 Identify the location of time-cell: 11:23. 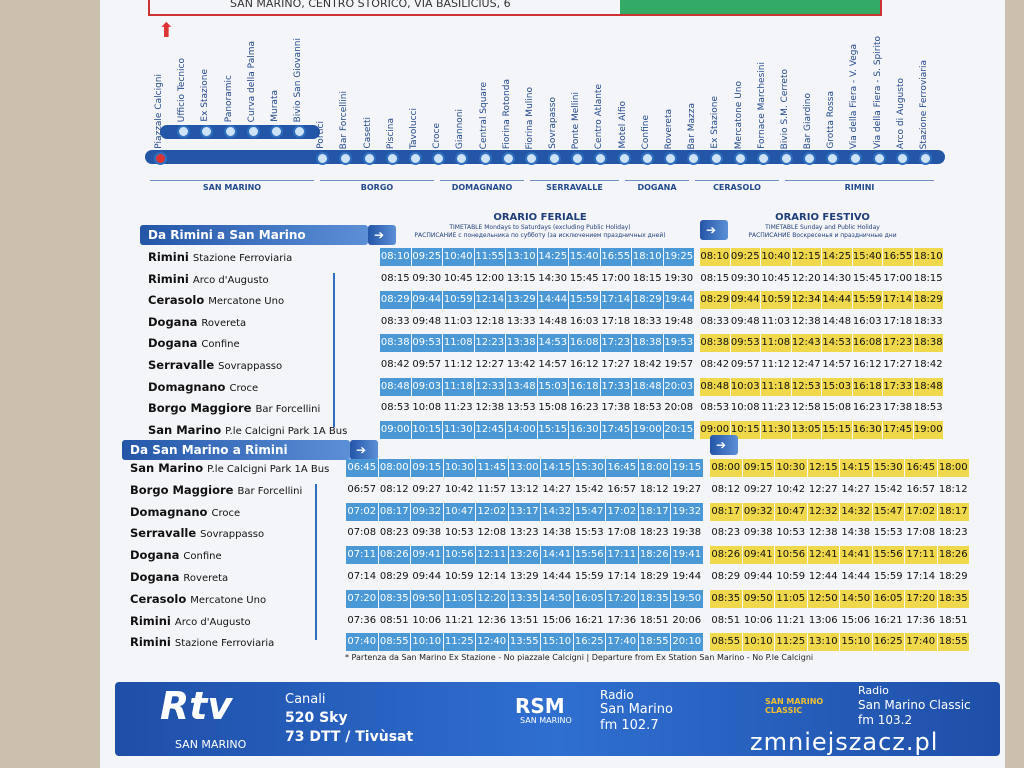
(458, 408).